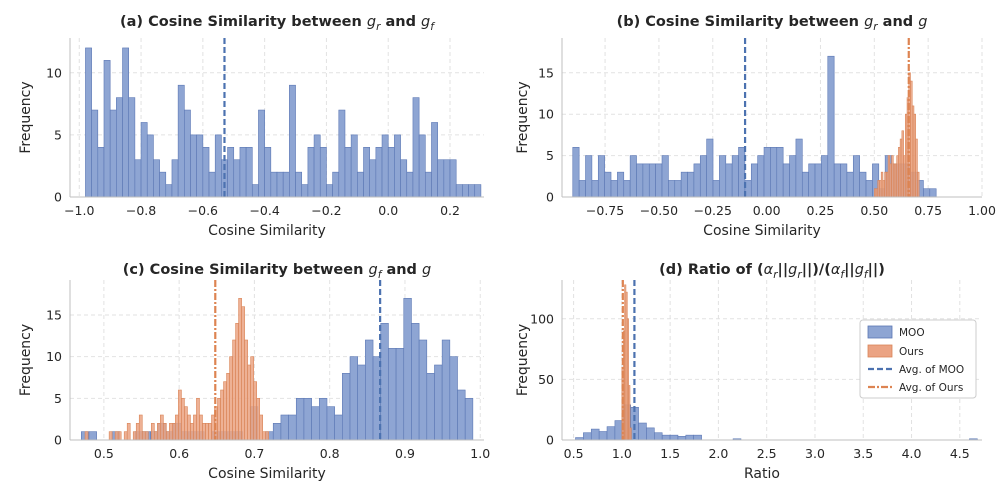 Image resolution: width=1005 pixels, height=503 pixels. I want to click on panel-a-xlabel: Cosine Similarity, so click(267, 231).